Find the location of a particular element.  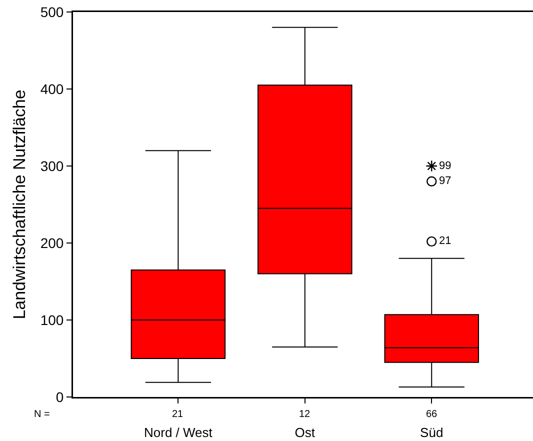

y-tick-label: 400 is located at coordinates (52, 88).